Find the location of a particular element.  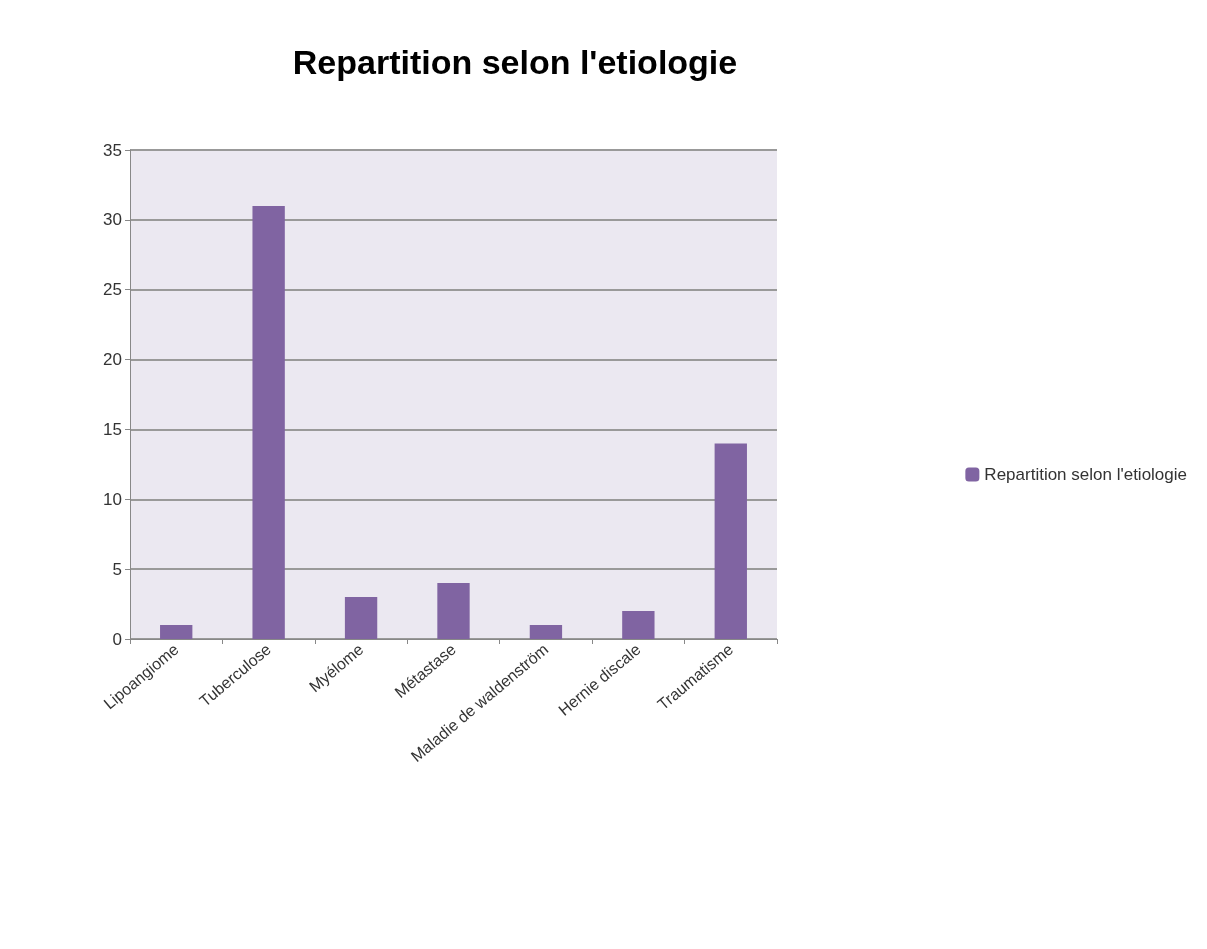

y-tick-label: 15 is located at coordinates (112, 429).